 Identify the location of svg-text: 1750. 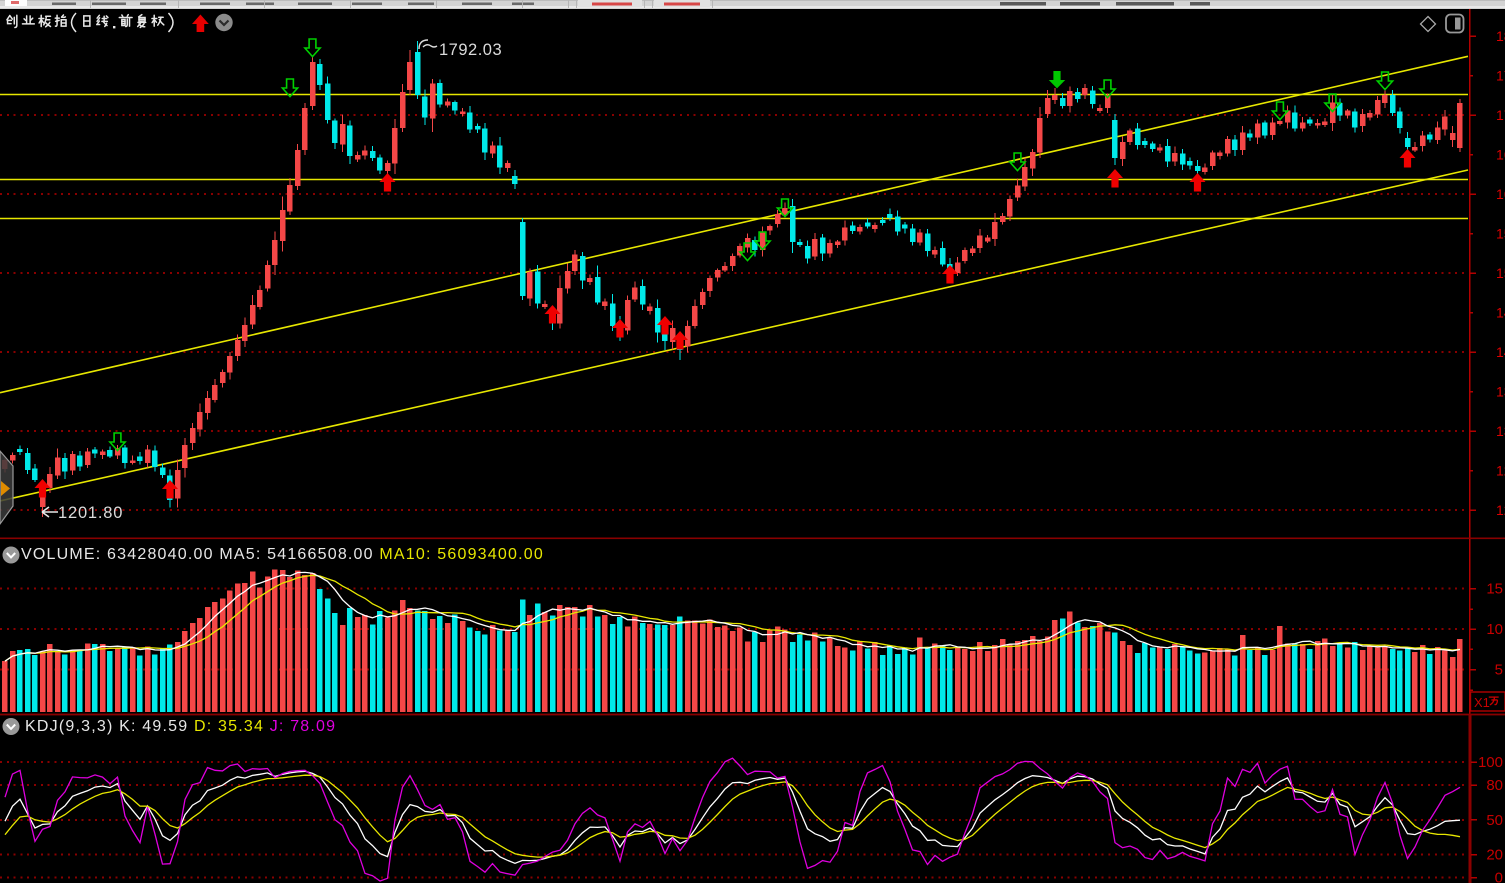
(1500, 76).